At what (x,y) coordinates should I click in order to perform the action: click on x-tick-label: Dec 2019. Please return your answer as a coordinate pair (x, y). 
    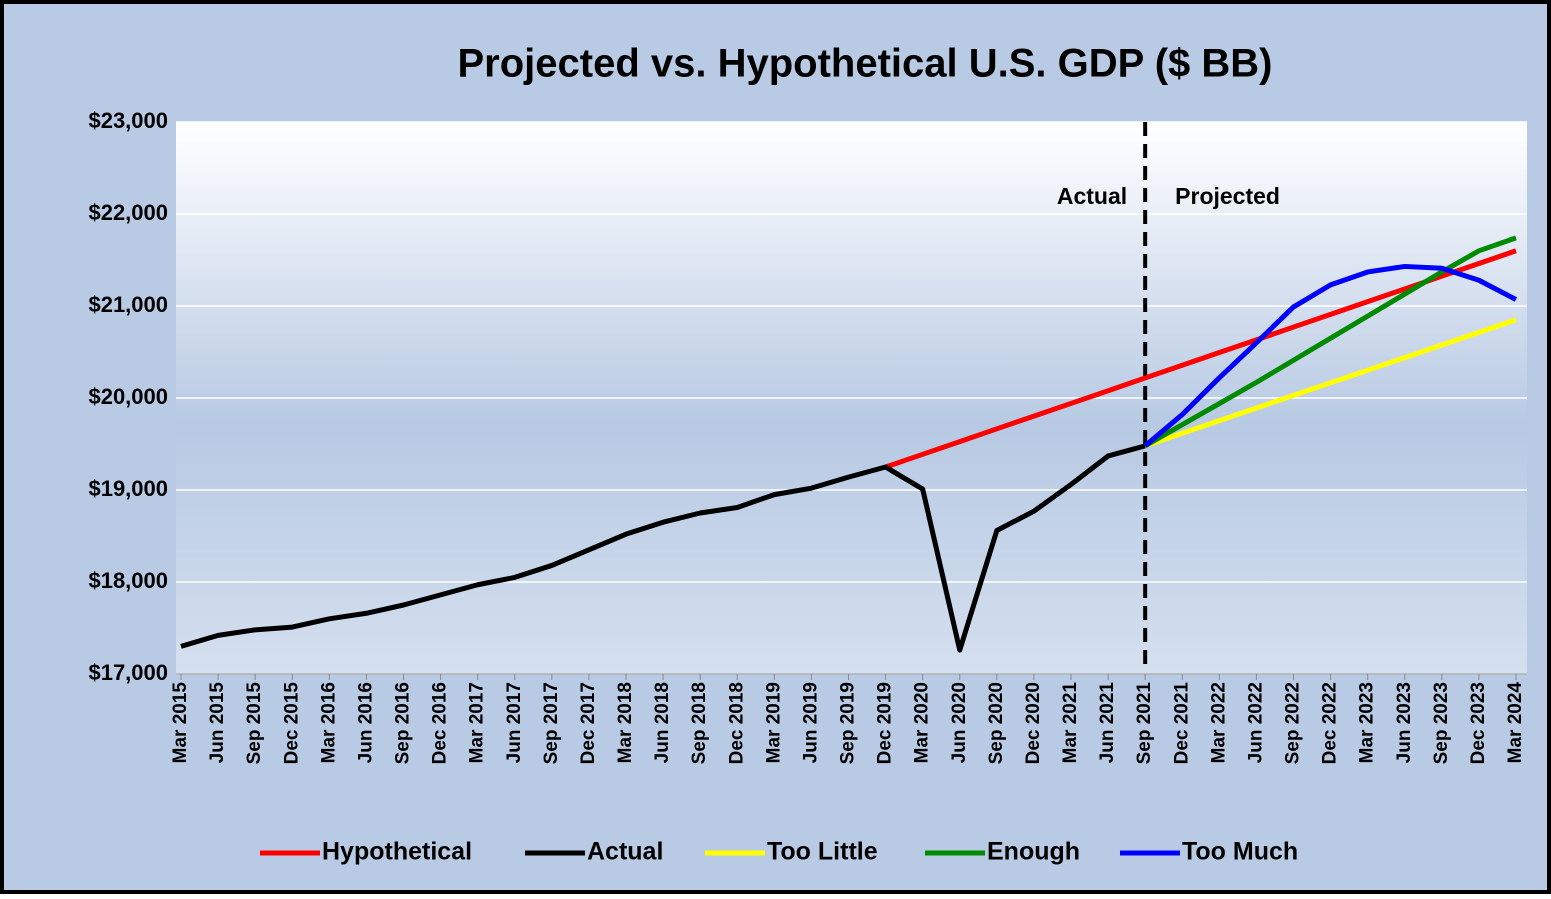
    Looking at the image, I should click on (885, 723).